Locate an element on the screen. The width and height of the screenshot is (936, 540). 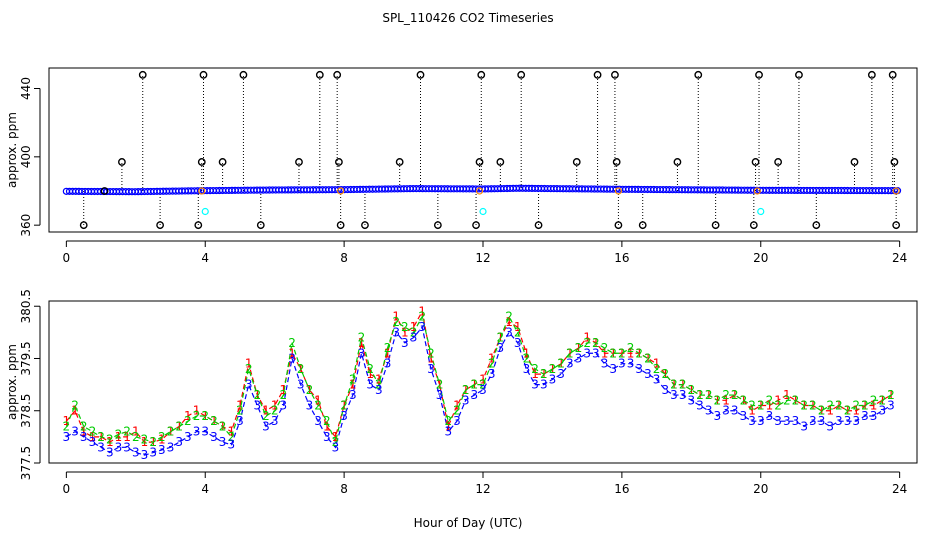
bottom-x-tick-label: 16 is located at coordinates (621, 489).